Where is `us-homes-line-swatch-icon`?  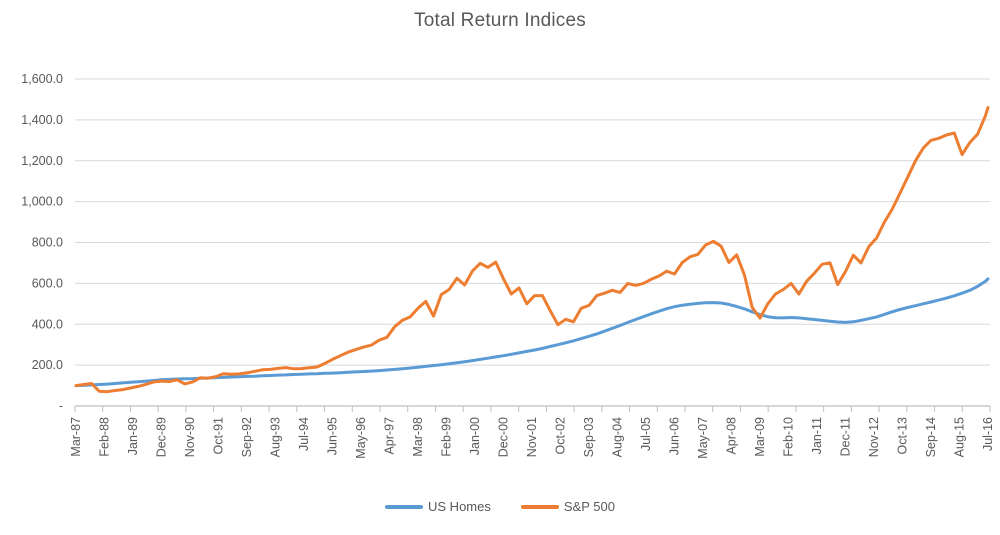 us-homes-line-swatch-icon is located at coordinates (404, 506).